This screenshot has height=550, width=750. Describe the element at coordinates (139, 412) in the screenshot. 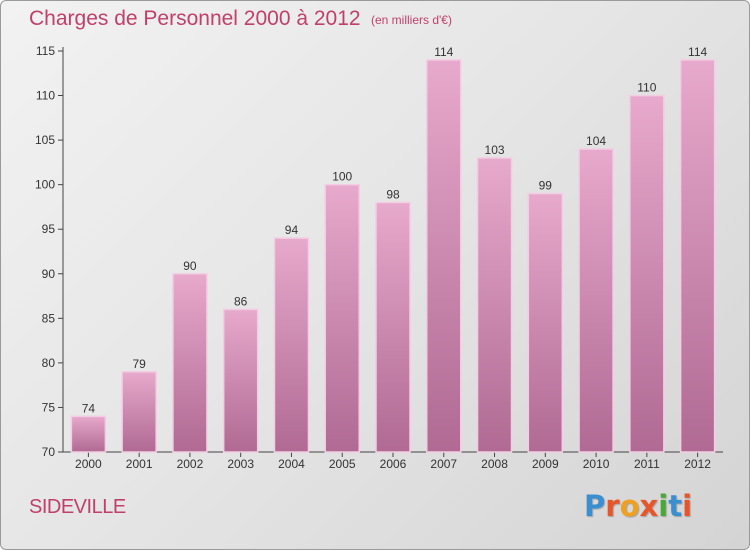

I see `bar-2001` at that location.